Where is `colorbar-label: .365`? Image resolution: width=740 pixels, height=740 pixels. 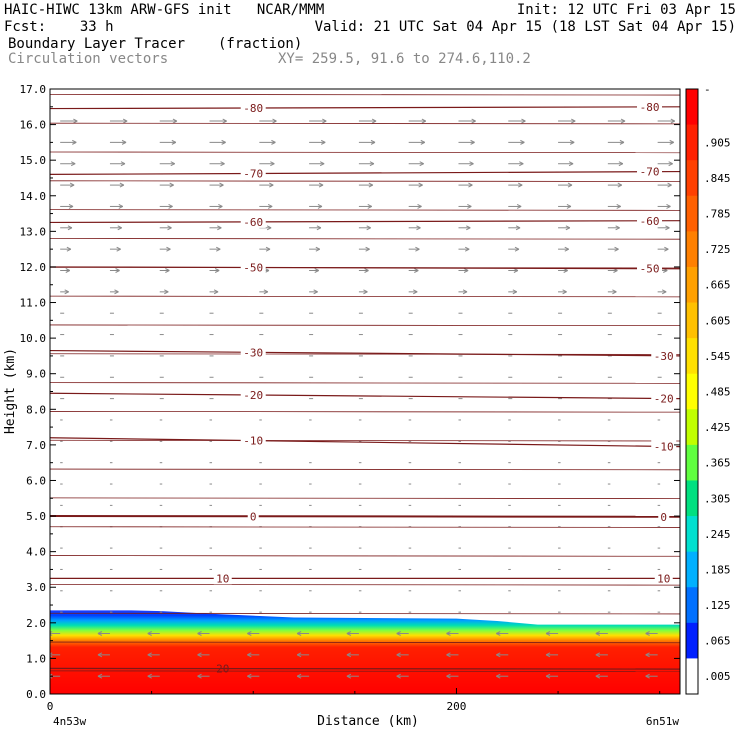
colorbar-label: .365 is located at coordinates (717, 463).